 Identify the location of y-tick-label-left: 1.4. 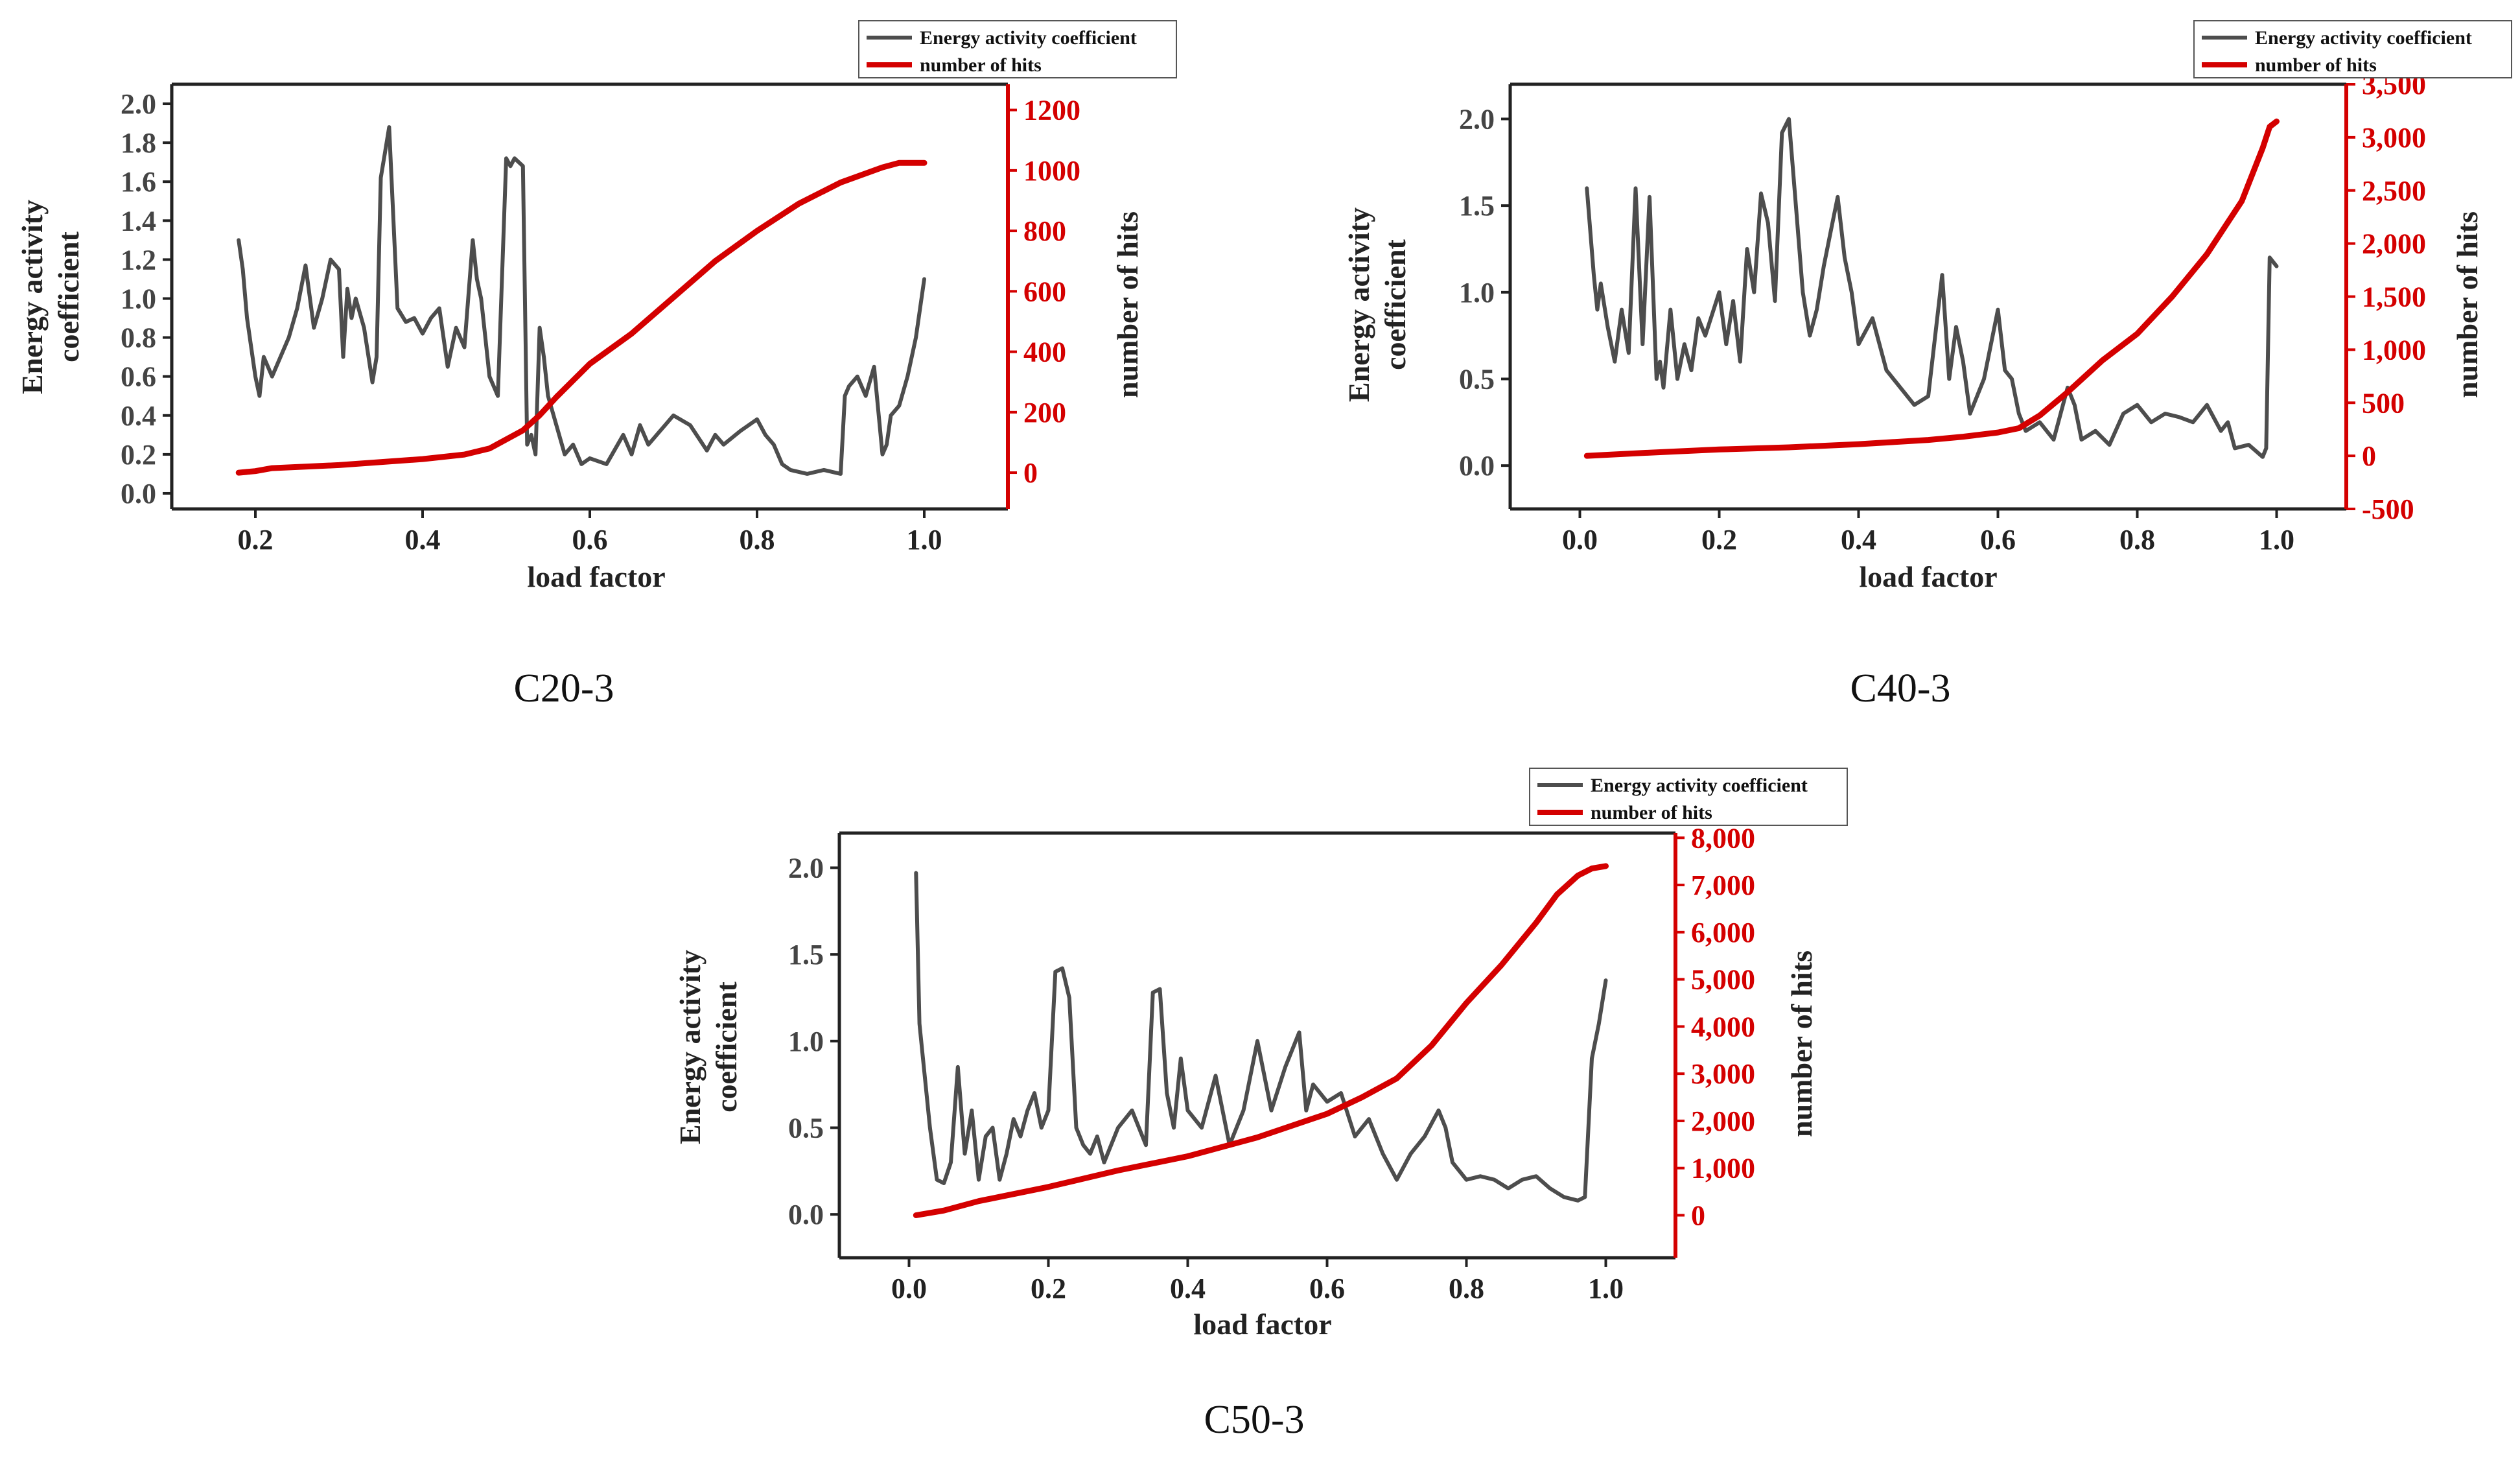
(138, 221).